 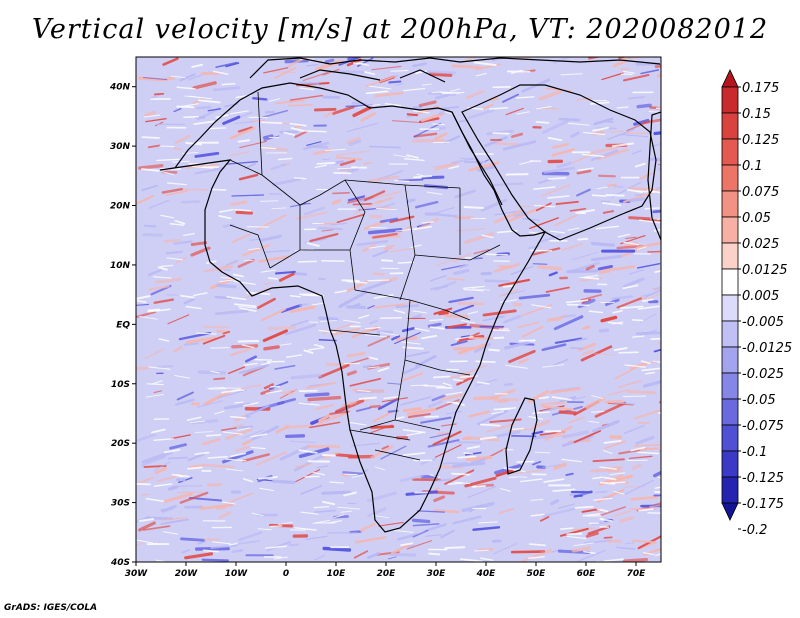 What do you see at coordinates (730, 360) in the screenshot?
I see `colorbar-swatch` at bounding box center [730, 360].